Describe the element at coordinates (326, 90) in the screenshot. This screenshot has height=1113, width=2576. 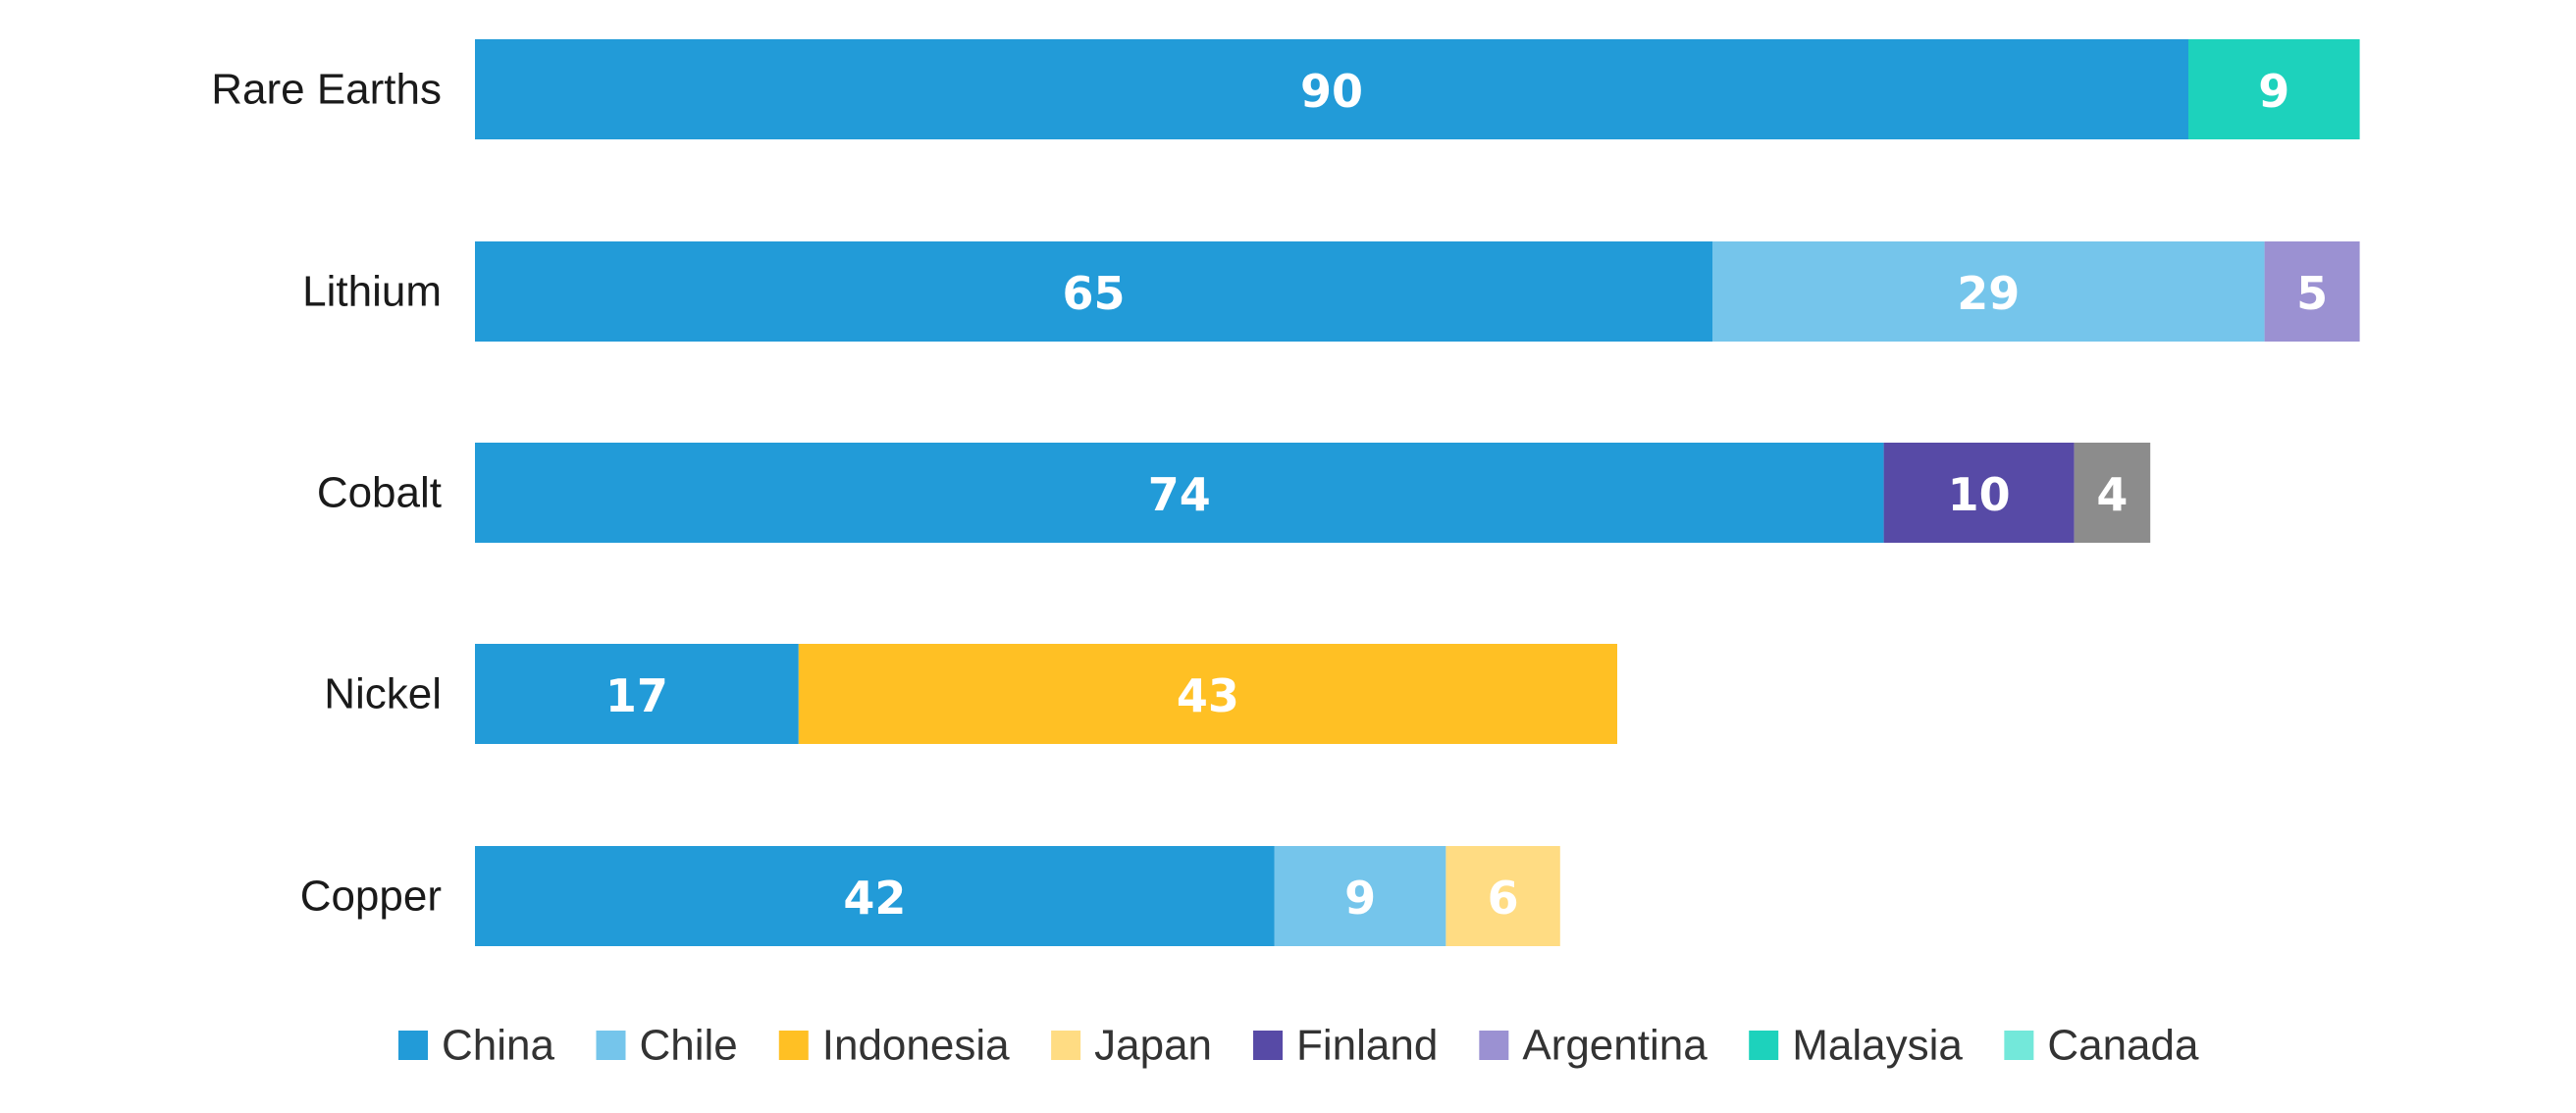
I see `category-label-rare-earths: Rare Earths` at that location.